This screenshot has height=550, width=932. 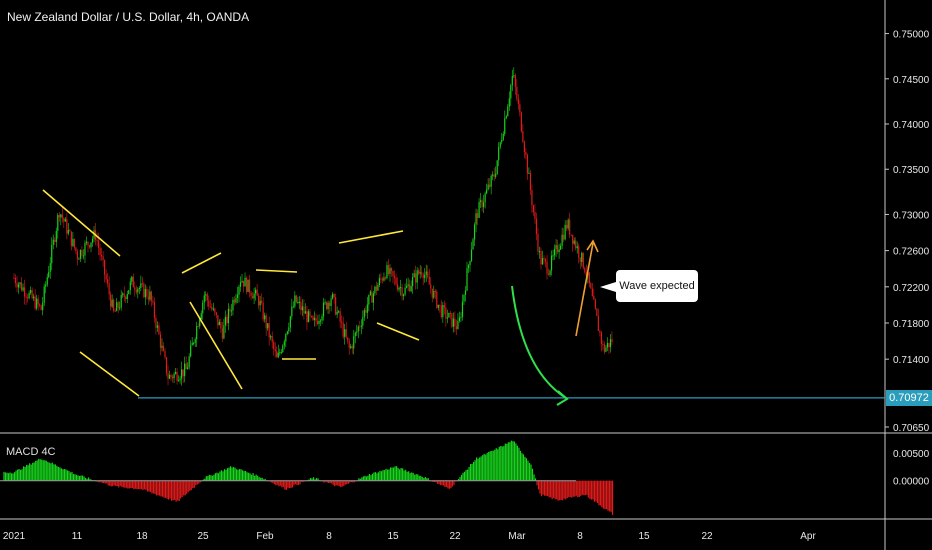 I want to click on price-tick-label: 0.72600, so click(x=911, y=252).